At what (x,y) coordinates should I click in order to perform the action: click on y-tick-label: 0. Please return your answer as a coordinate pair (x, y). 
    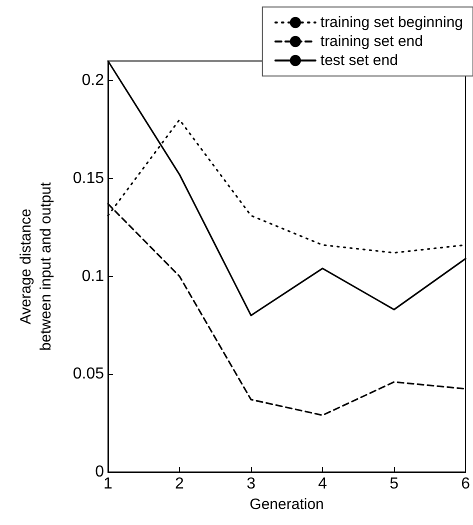
    Looking at the image, I should click on (99, 472).